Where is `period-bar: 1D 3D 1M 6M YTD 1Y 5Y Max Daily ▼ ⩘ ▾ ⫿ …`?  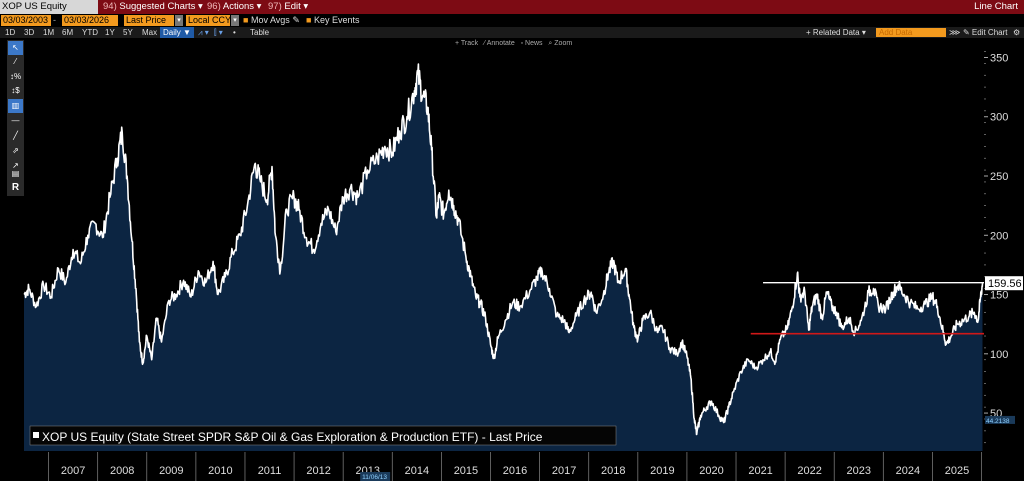
period-bar: 1D 3D 1M 6M YTD 1Y 5Y Max Daily ▼ ⩘ ▾ ⫿ … is located at coordinates (512, 32).